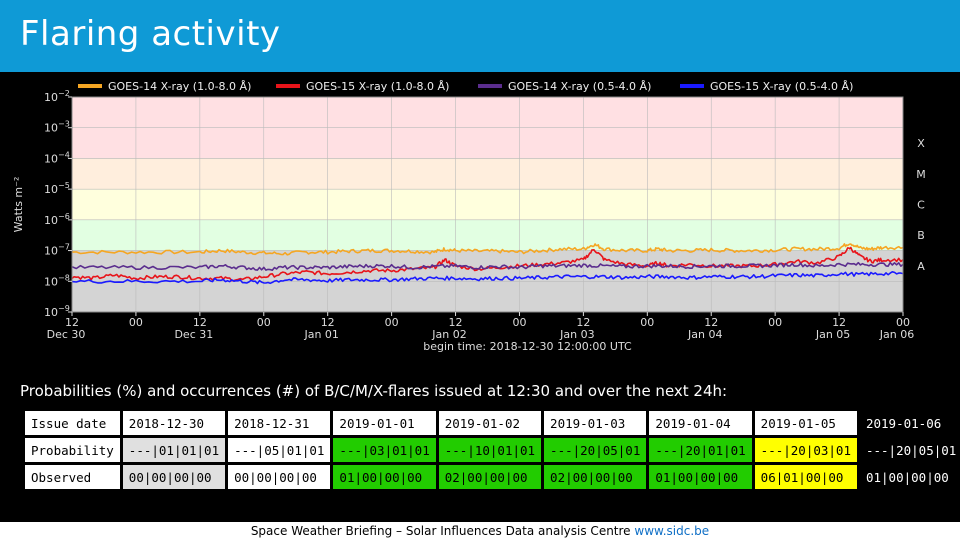 The image size is (960, 540). I want to click on table-cell: ---|20|03|01, so click(805, 450).